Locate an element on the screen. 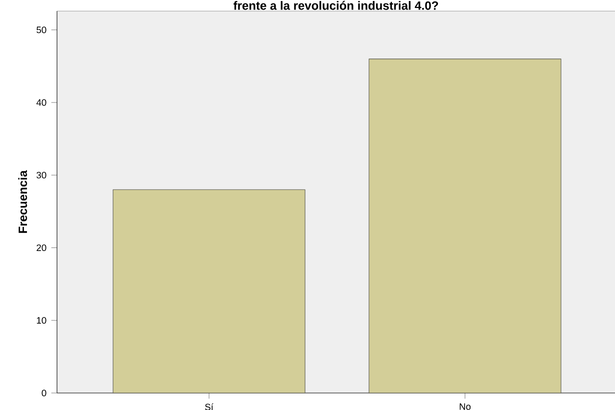  y-tick-label: 20 is located at coordinates (41, 248).